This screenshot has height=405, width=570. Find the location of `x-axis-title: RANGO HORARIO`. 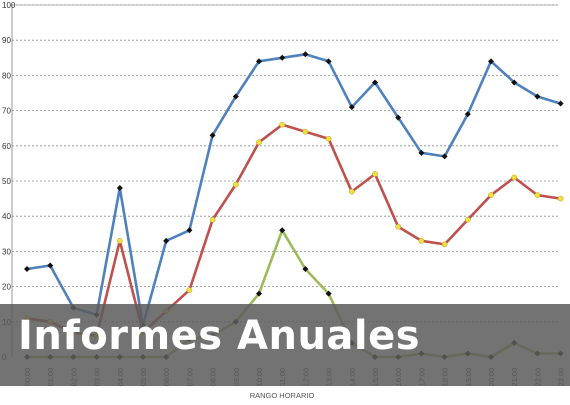

x-axis-title: RANGO HORARIO is located at coordinates (282, 395).